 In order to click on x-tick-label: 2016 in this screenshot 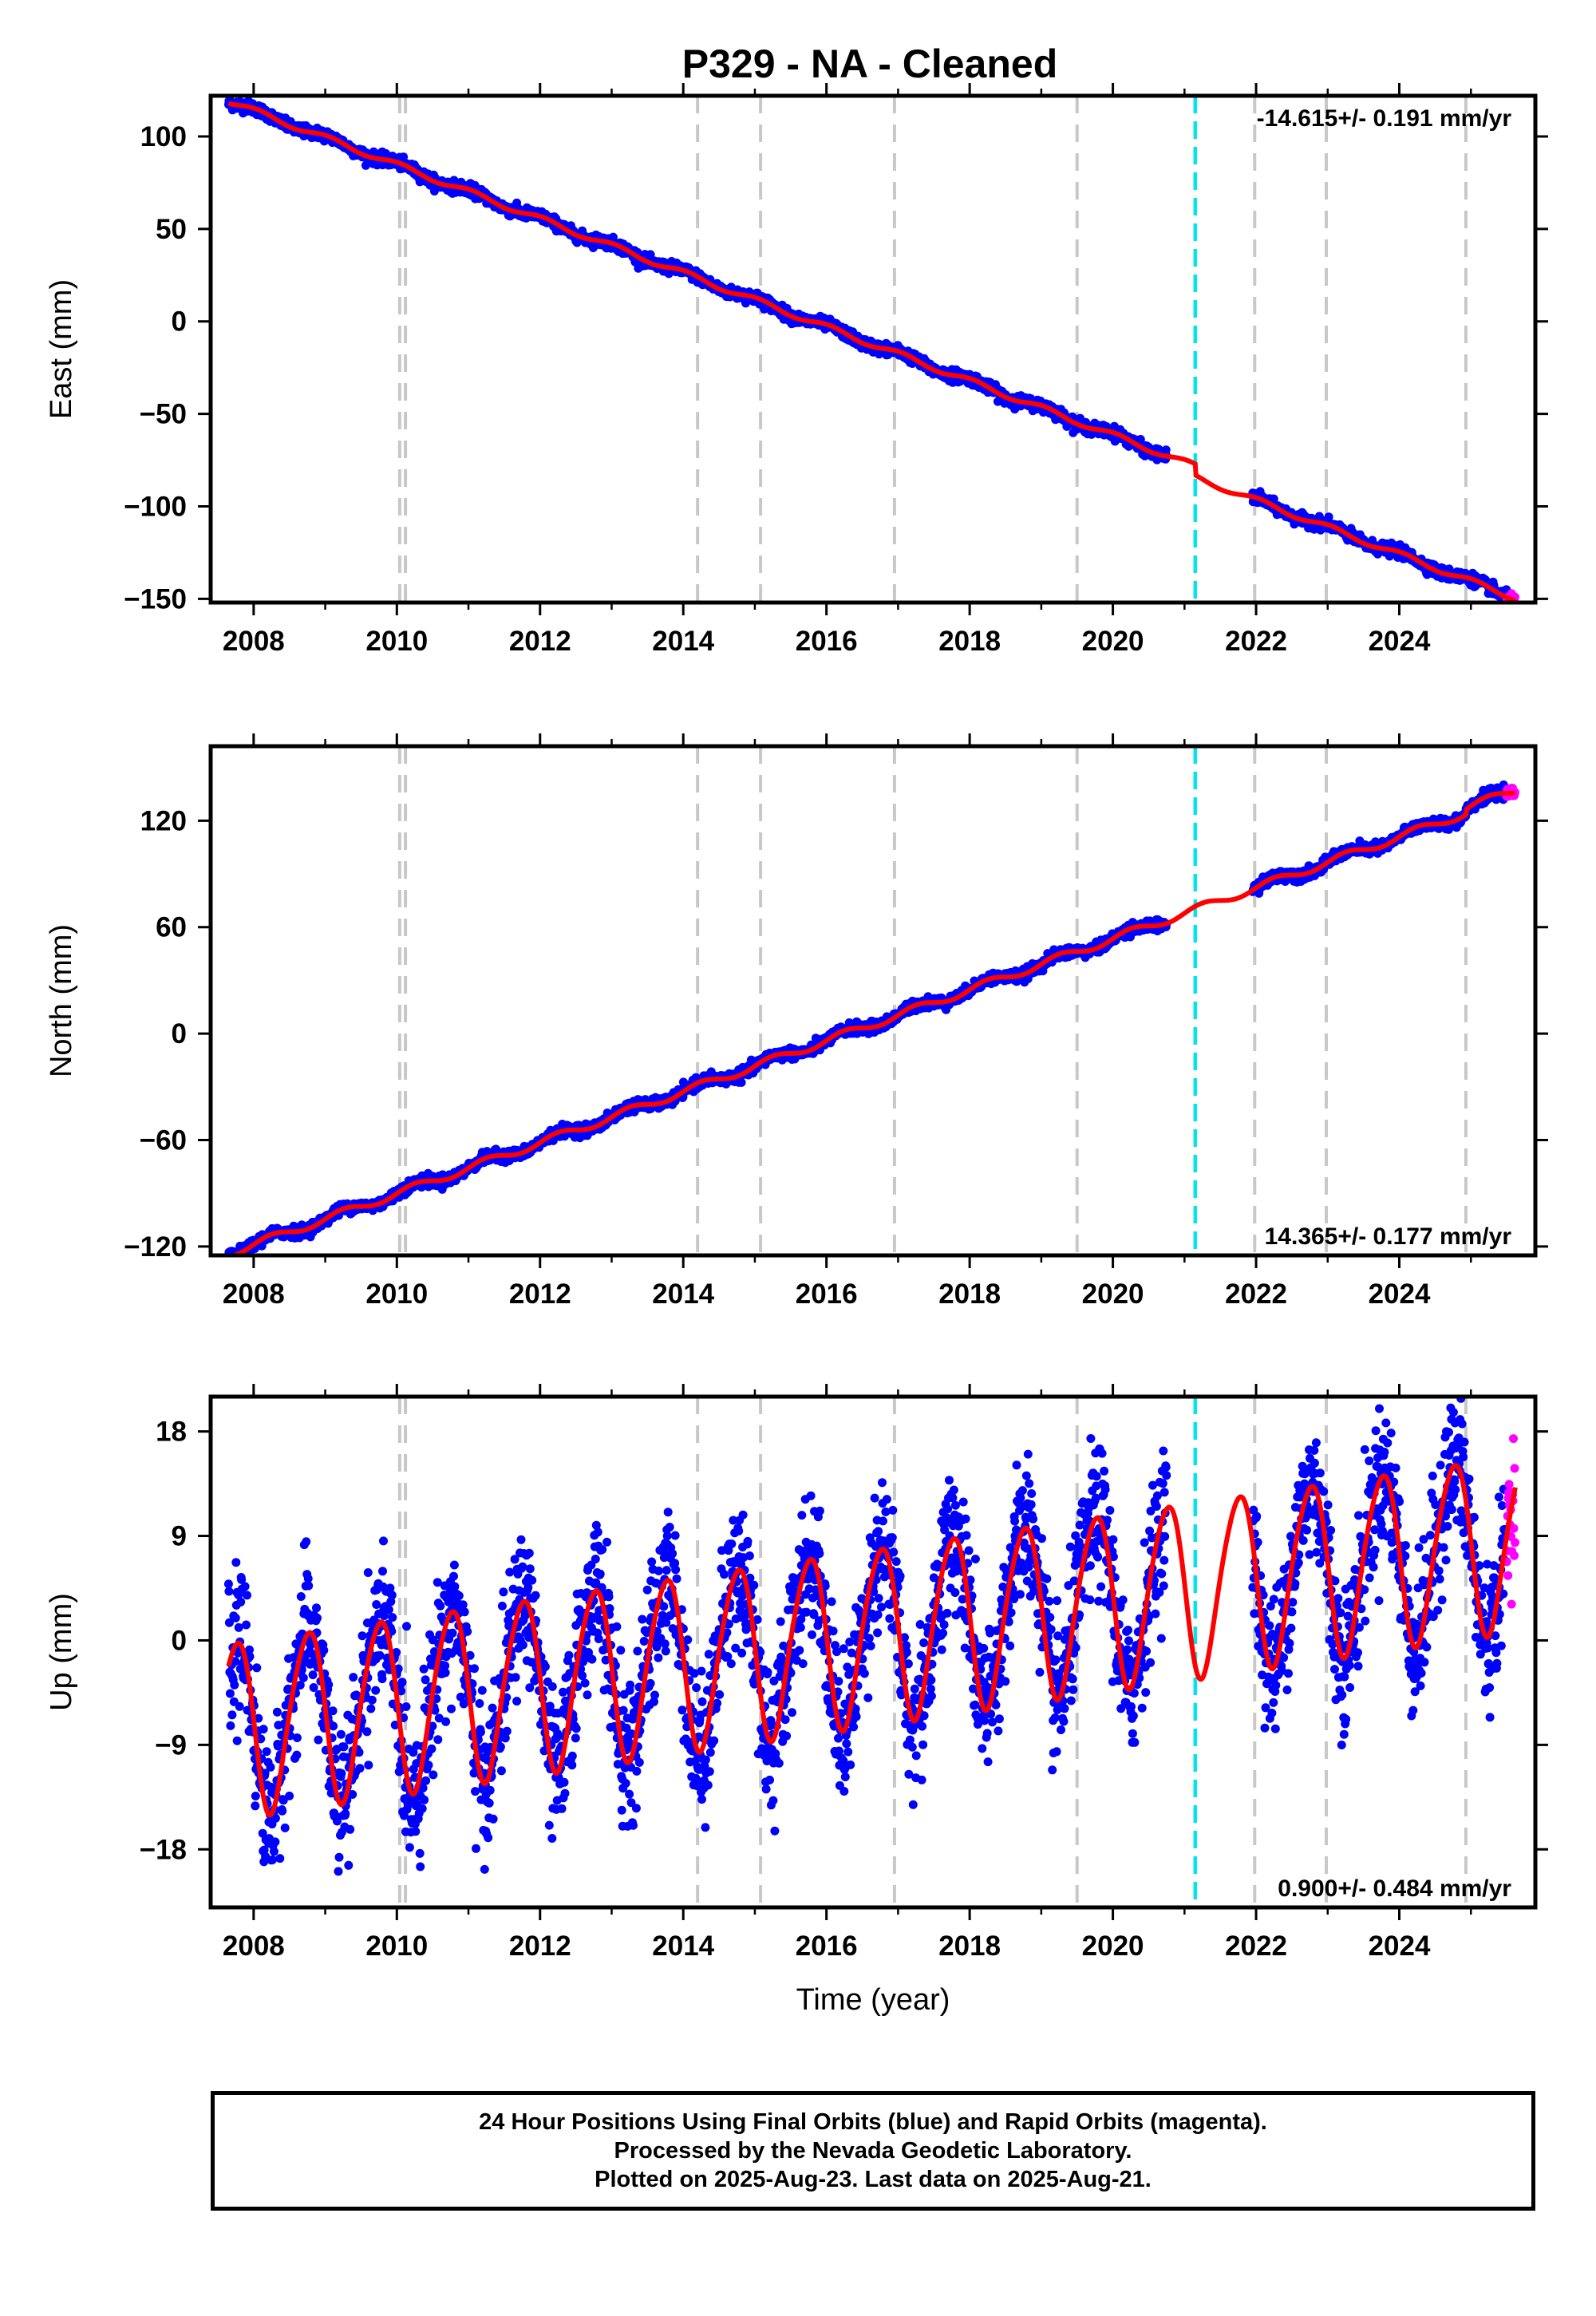, I will do `click(827, 641)`.